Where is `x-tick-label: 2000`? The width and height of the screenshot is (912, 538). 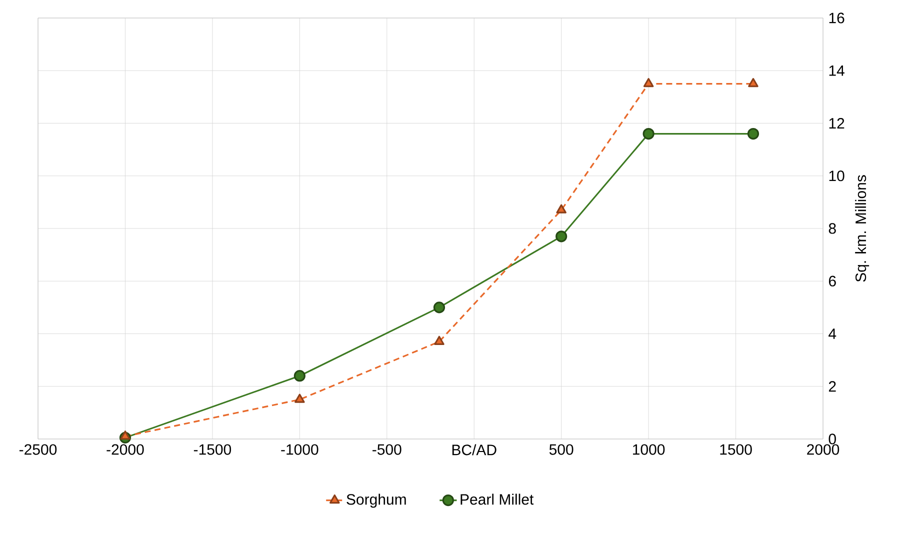 x-tick-label: 2000 is located at coordinates (823, 449).